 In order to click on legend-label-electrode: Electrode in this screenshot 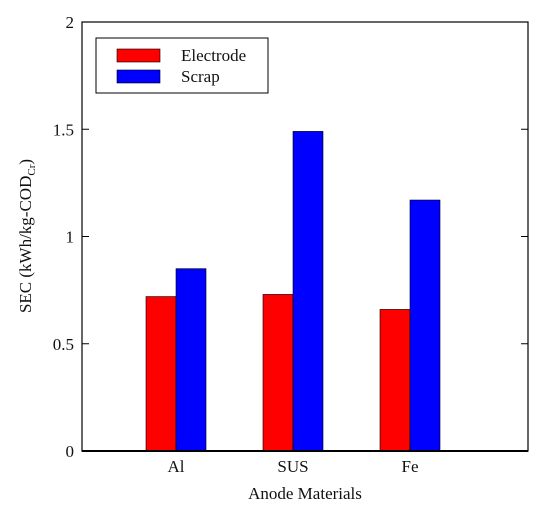, I will do `click(213, 55)`.